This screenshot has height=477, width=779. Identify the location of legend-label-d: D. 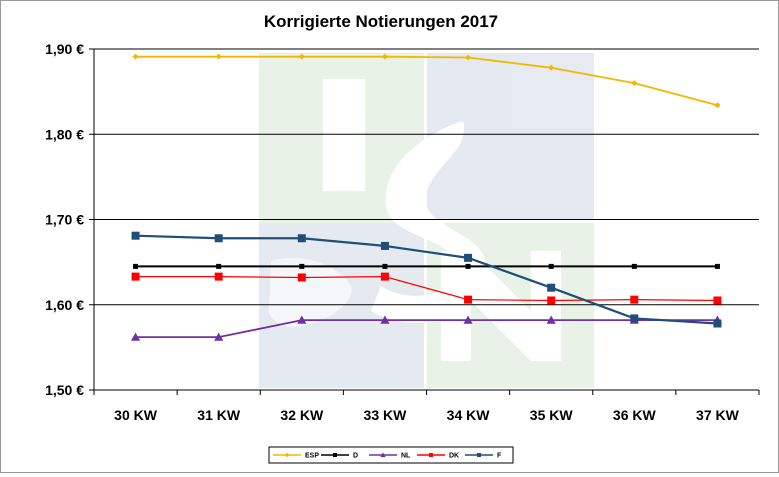
(355, 456).